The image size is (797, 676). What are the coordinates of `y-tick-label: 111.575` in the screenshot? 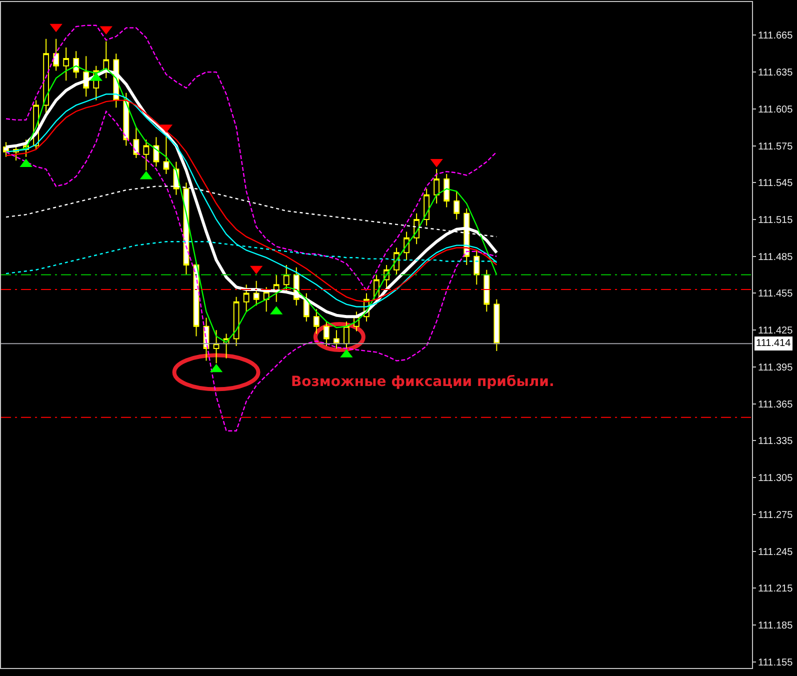 It's located at (776, 146).